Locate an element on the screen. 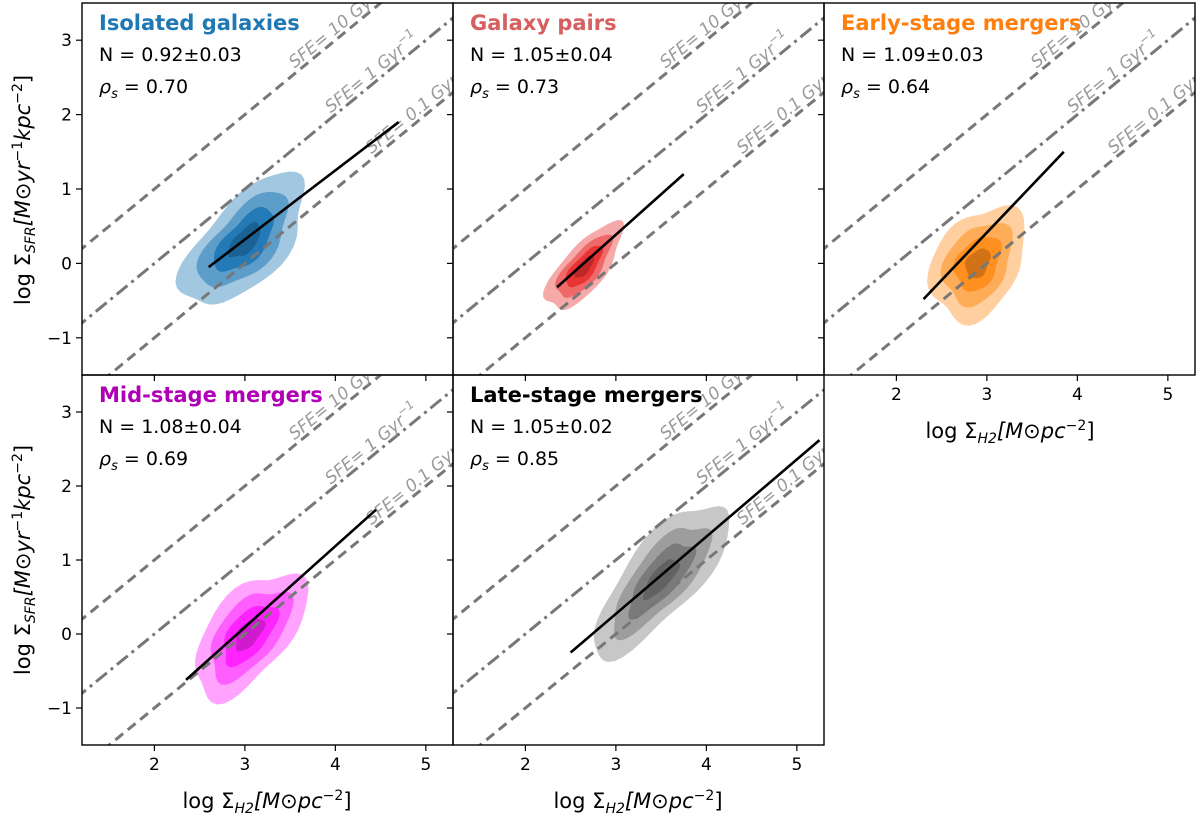 The image size is (1200, 815). rho-value: 0.69 is located at coordinates (167, 459).